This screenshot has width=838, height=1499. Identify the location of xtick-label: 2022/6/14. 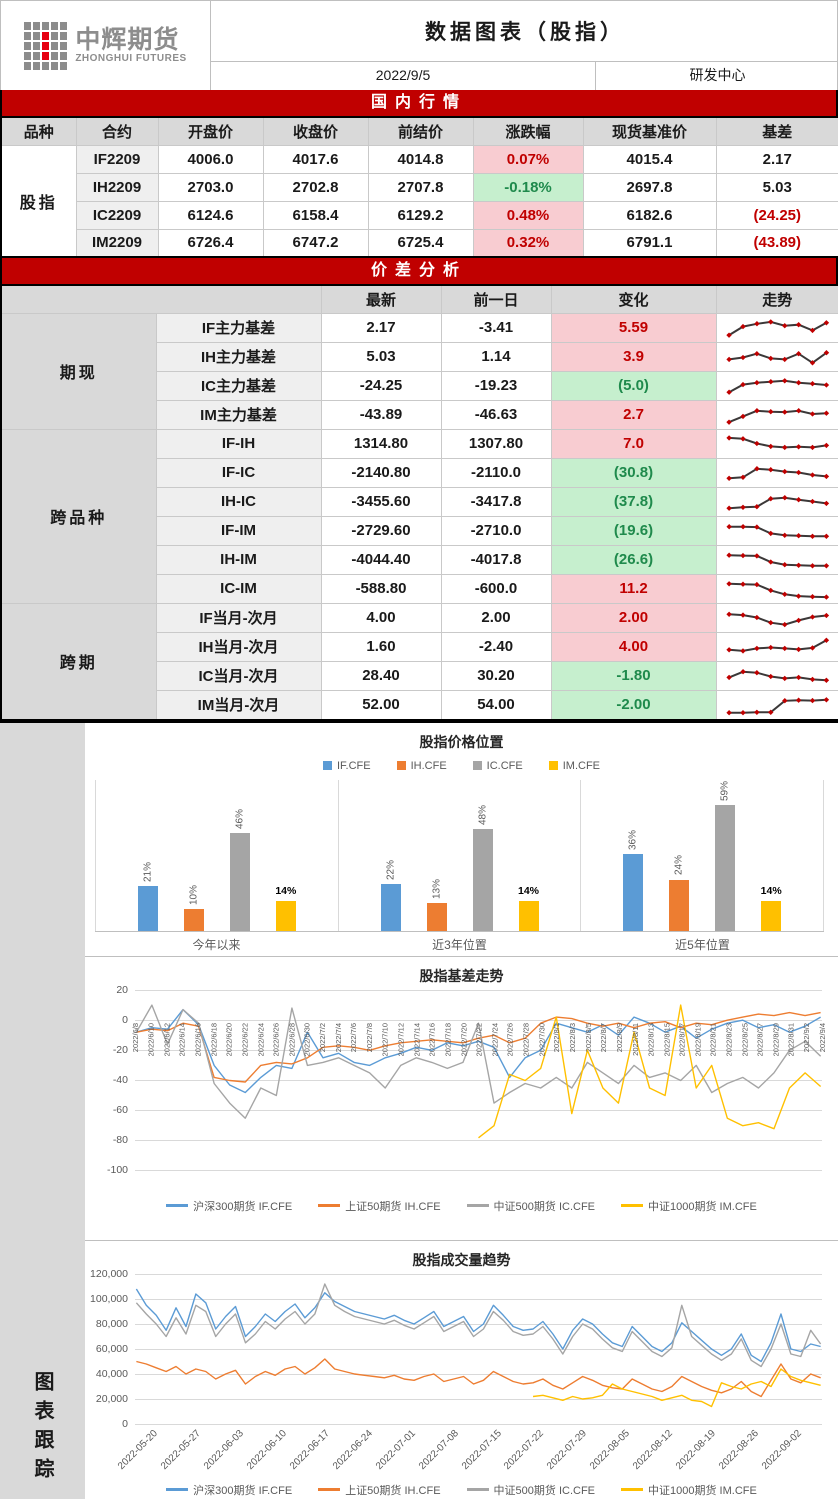
(182, 1039).